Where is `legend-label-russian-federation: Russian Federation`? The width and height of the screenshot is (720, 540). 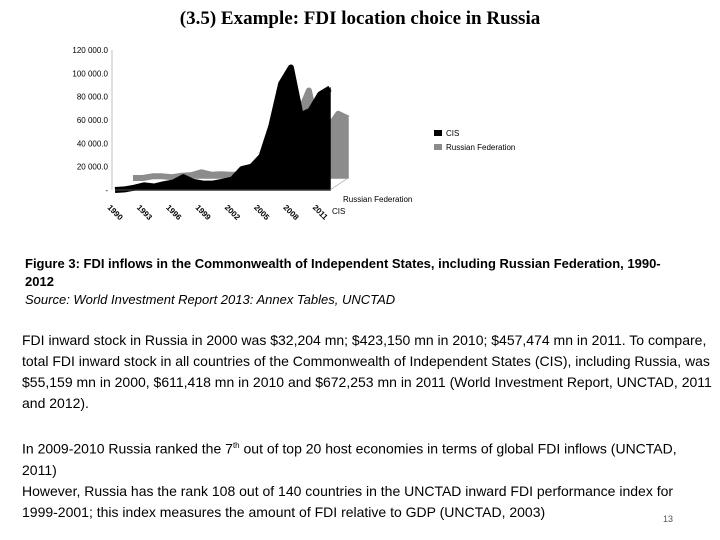 legend-label-russian-federation: Russian Federation is located at coordinates (480, 147).